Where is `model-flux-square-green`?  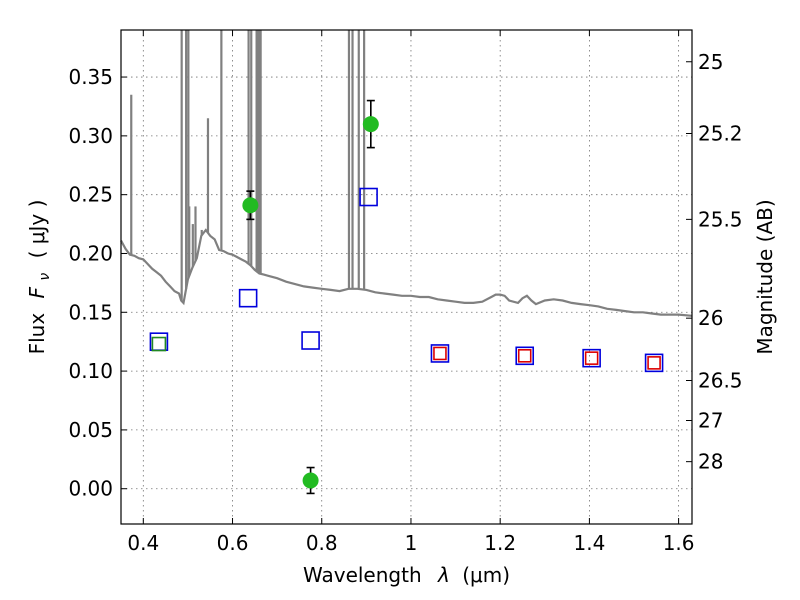 model-flux-square-green is located at coordinates (159, 344).